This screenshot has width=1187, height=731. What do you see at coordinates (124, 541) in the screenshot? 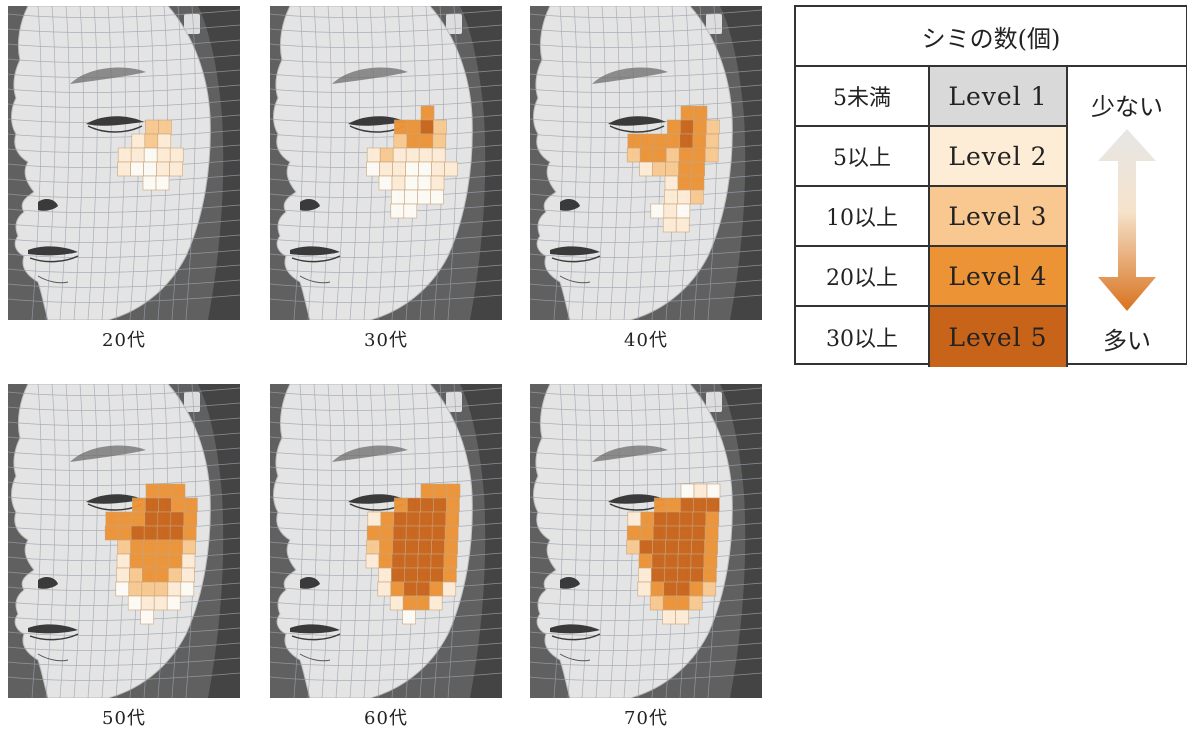
I see `face-map-50s` at bounding box center [124, 541].